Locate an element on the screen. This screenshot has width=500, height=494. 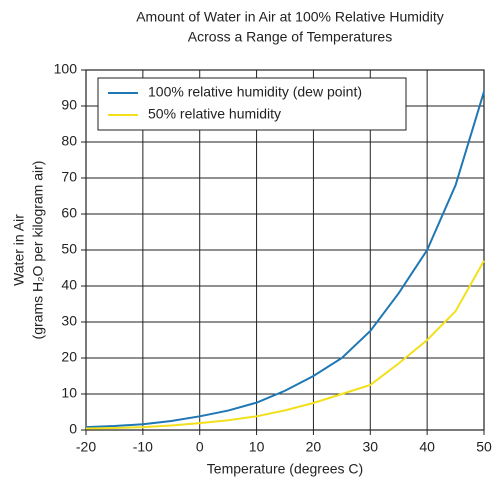
y-tick-label: 30 is located at coordinates (69, 321).